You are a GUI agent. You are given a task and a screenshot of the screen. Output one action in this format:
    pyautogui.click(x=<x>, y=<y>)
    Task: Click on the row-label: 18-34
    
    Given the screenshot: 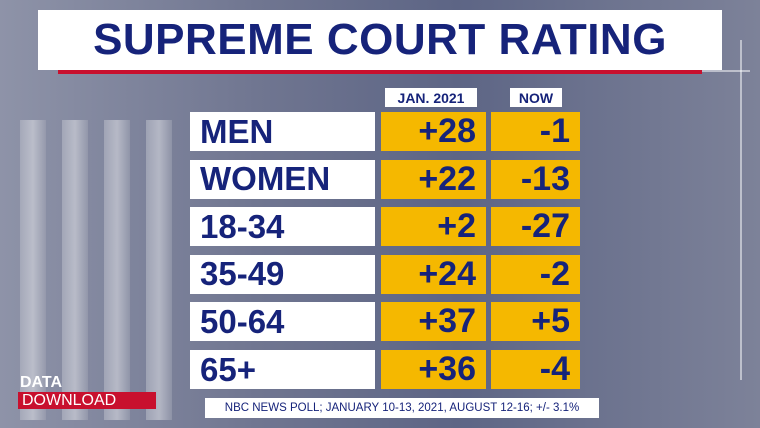 What is the action you would take?
    pyautogui.click(x=282, y=227)
    